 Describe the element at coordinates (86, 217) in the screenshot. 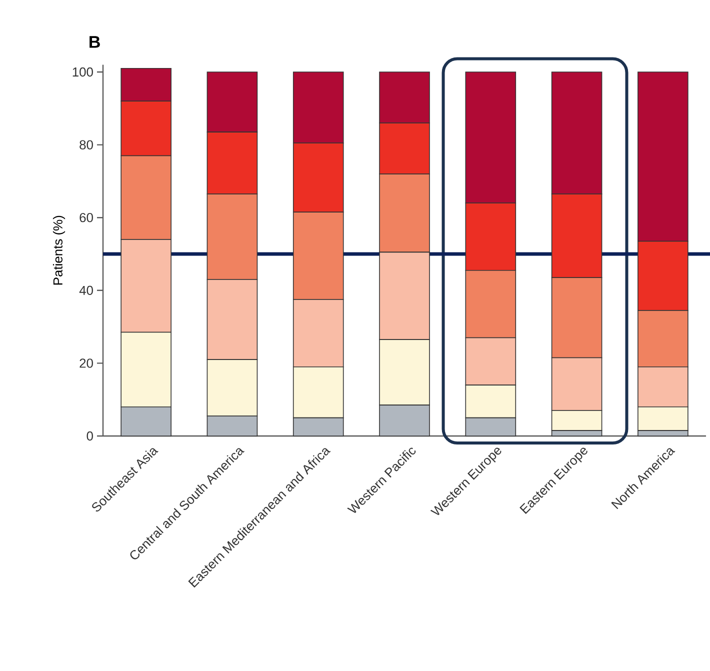

I see `y-tick-label: 60` at that location.